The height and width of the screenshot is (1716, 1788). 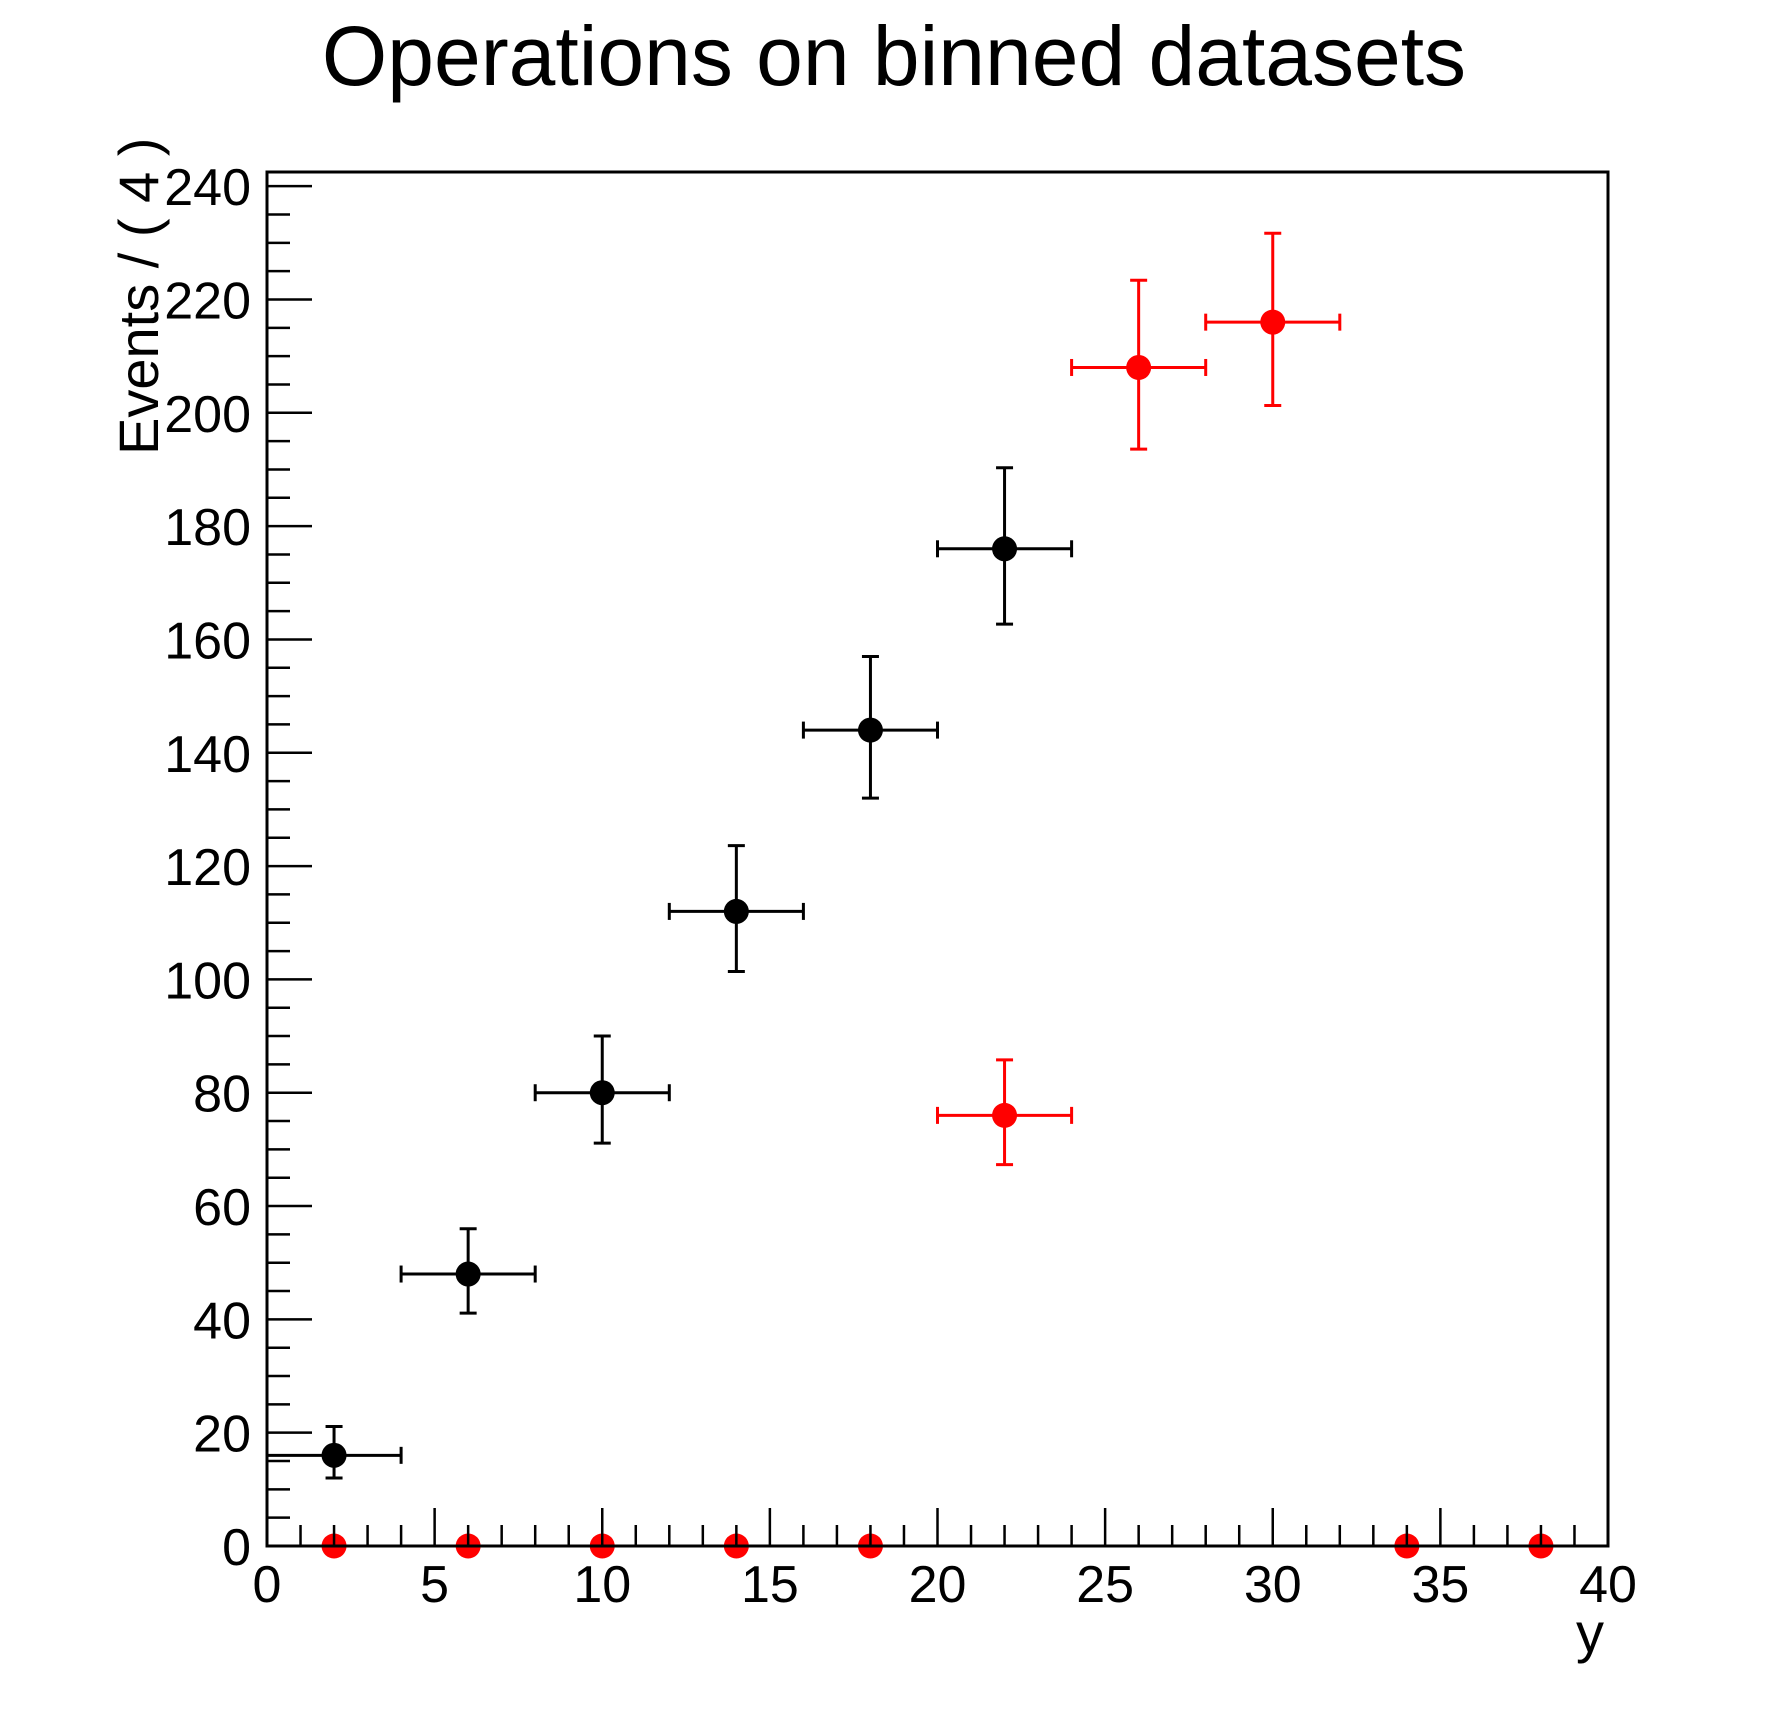 I want to click on y-tick-label: 200, so click(x=207, y=415).